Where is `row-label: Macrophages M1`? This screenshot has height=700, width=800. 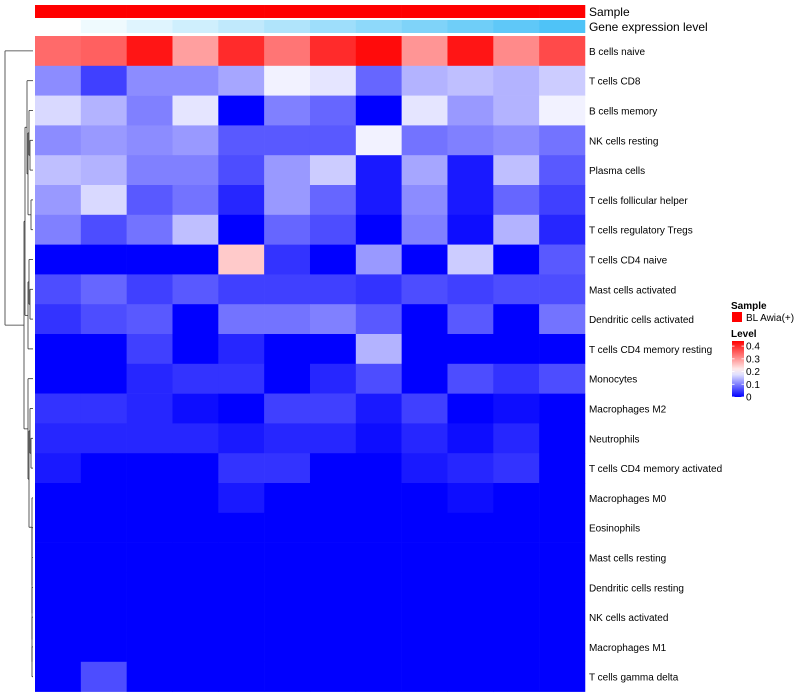
row-label: Macrophages M1 is located at coordinates (628, 648).